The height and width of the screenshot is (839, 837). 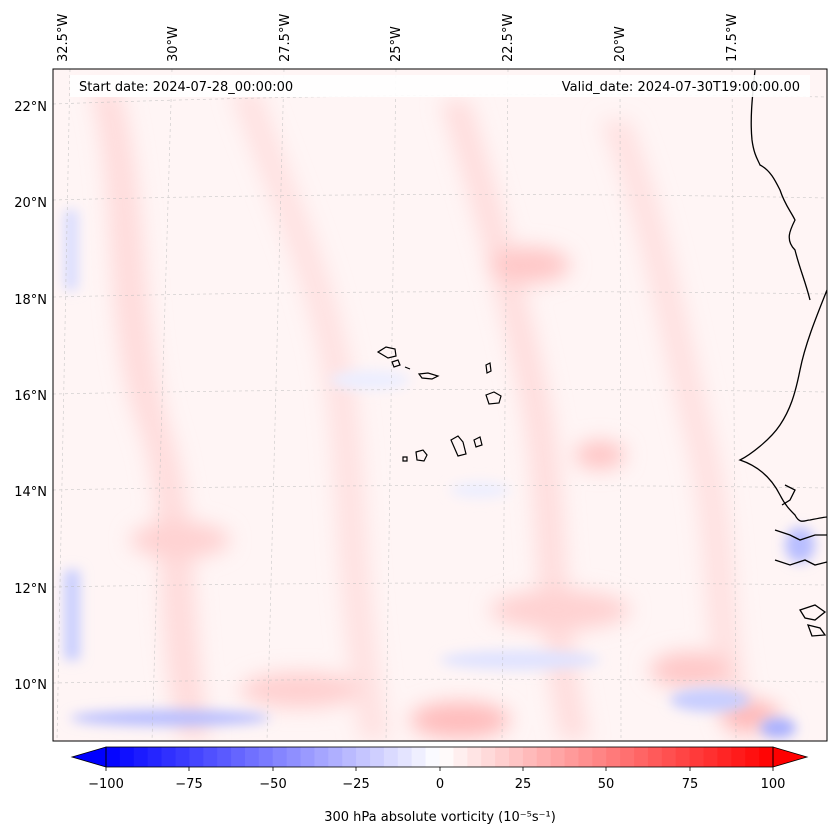 What do you see at coordinates (690, 784) in the screenshot?
I see `colorbar-tick-label: 75` at bounding box center [690, 784].